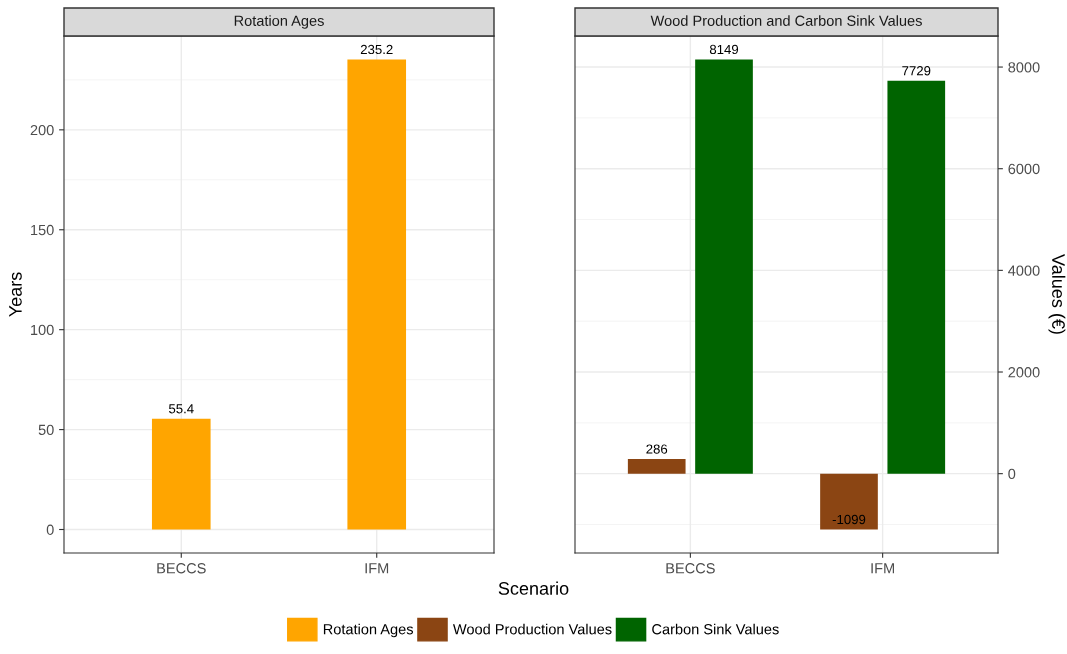  Describe the element at coordinates (15, 294) in the screenshot. I see `y-axis-title: Years` at that location.